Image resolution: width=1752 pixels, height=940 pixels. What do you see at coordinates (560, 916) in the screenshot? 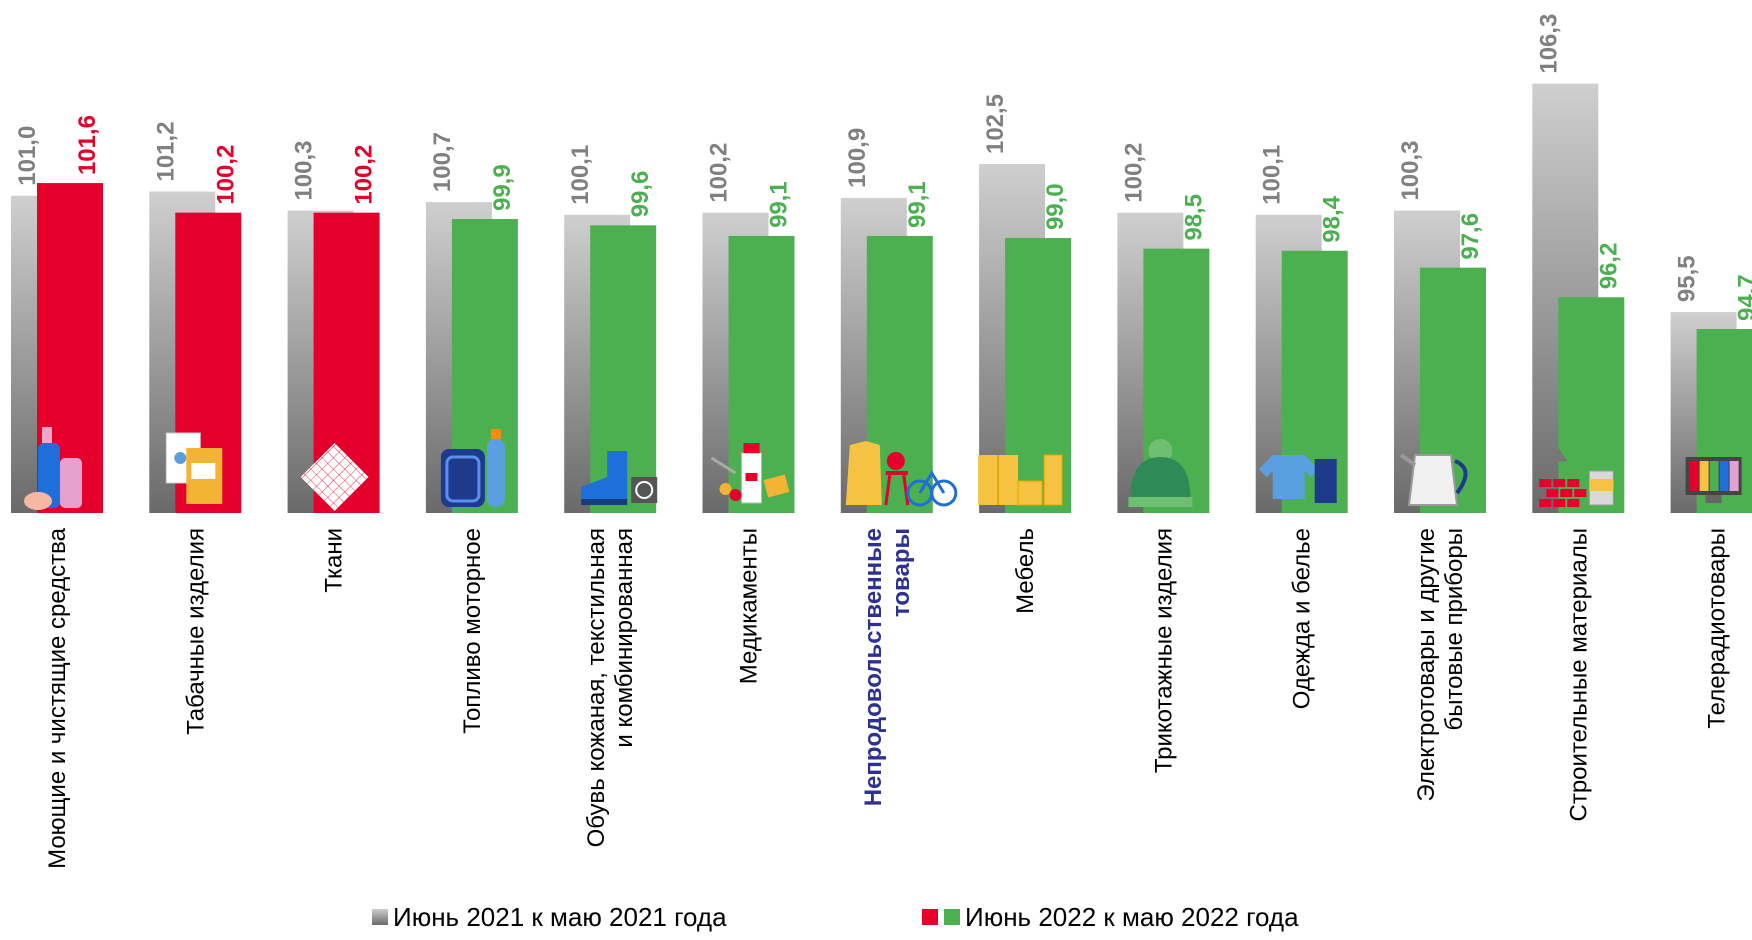
I see `legend-prev-label: Июнь 2021 к маю 2021 года` at bounding box center [560, 916].